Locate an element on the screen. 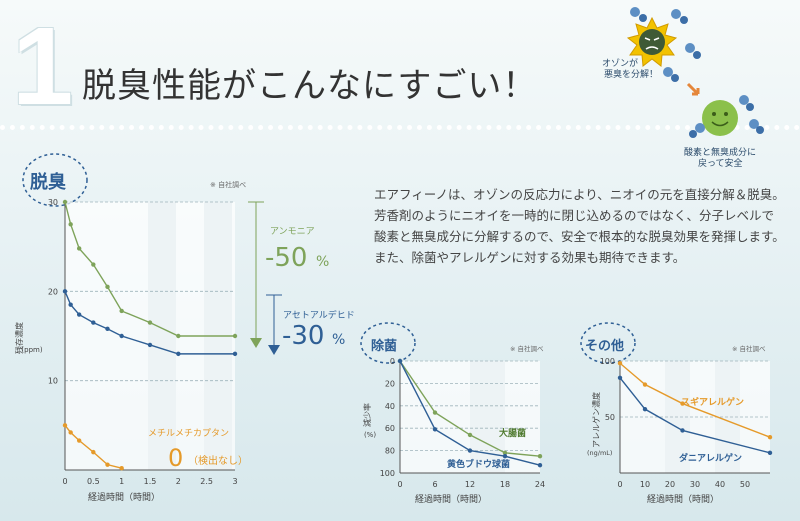 Image resolution: width=800 pixels, height=521 pixels. ammonia-reduction-bracket is located at coordinates (256, 274).